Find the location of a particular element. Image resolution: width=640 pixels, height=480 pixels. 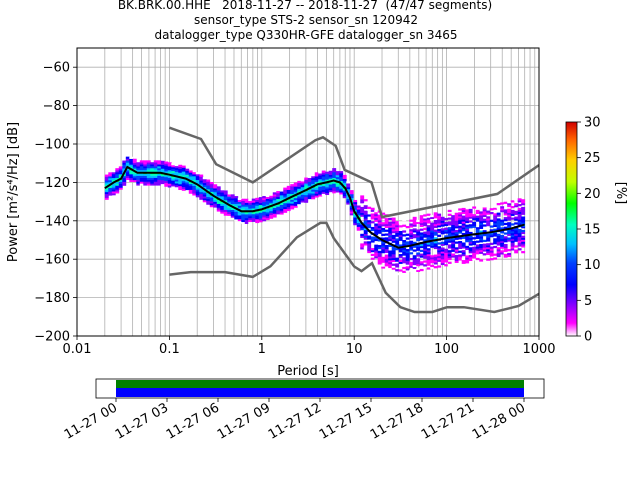

data-band-green is located at coordinates (320, 384).